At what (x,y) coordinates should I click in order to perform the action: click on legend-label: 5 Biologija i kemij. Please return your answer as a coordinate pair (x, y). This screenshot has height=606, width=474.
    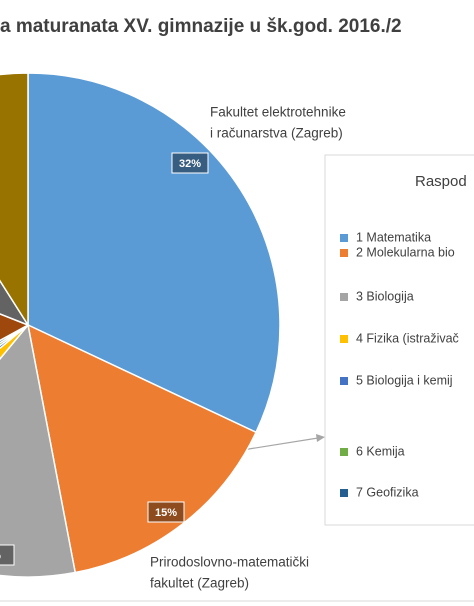
    Looking at the image, I should click on (404, 380).